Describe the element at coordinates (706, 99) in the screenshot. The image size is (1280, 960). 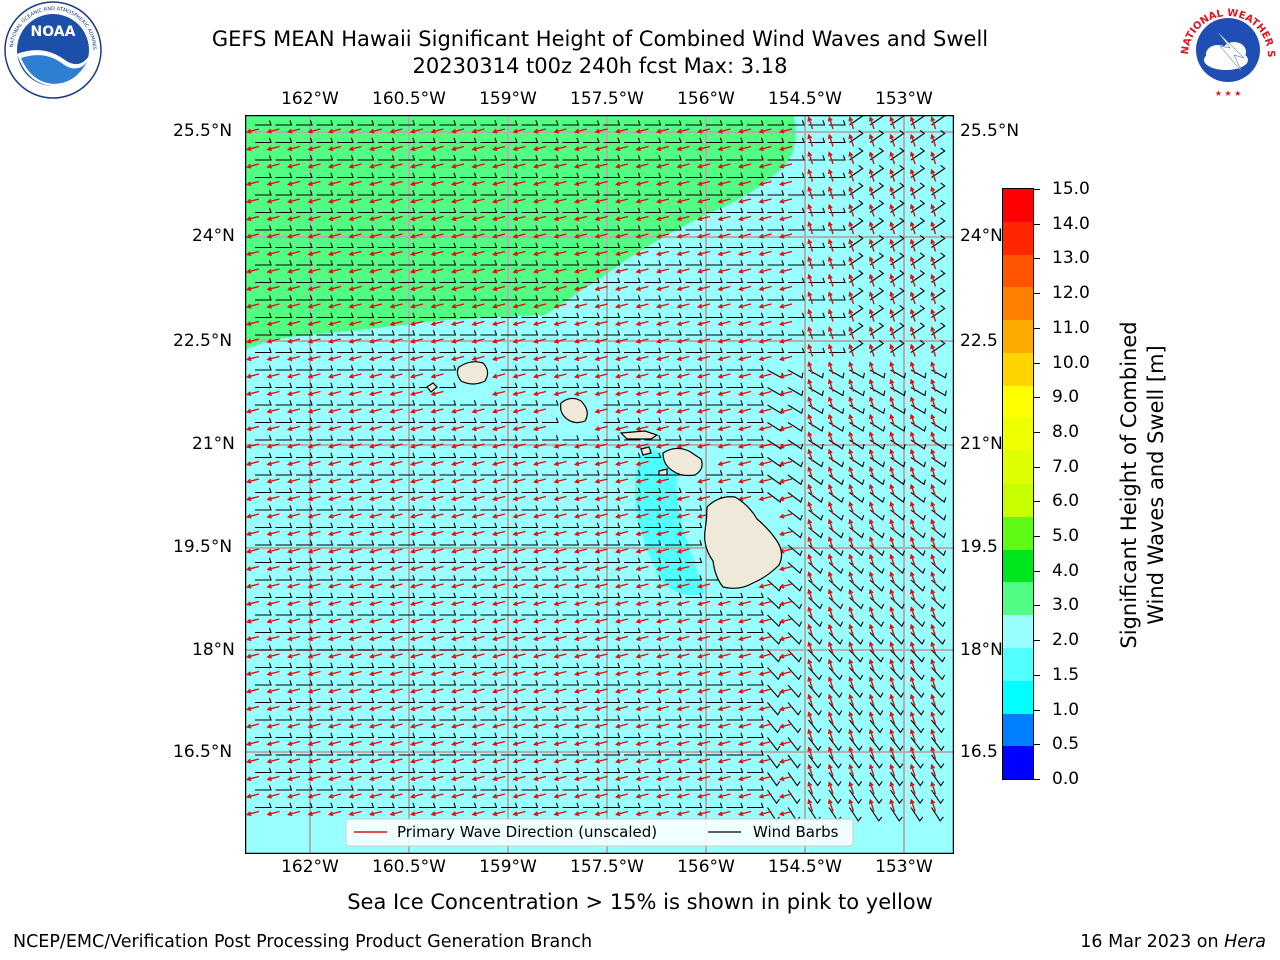
I see `lon-label-top: 156°W` at that location.